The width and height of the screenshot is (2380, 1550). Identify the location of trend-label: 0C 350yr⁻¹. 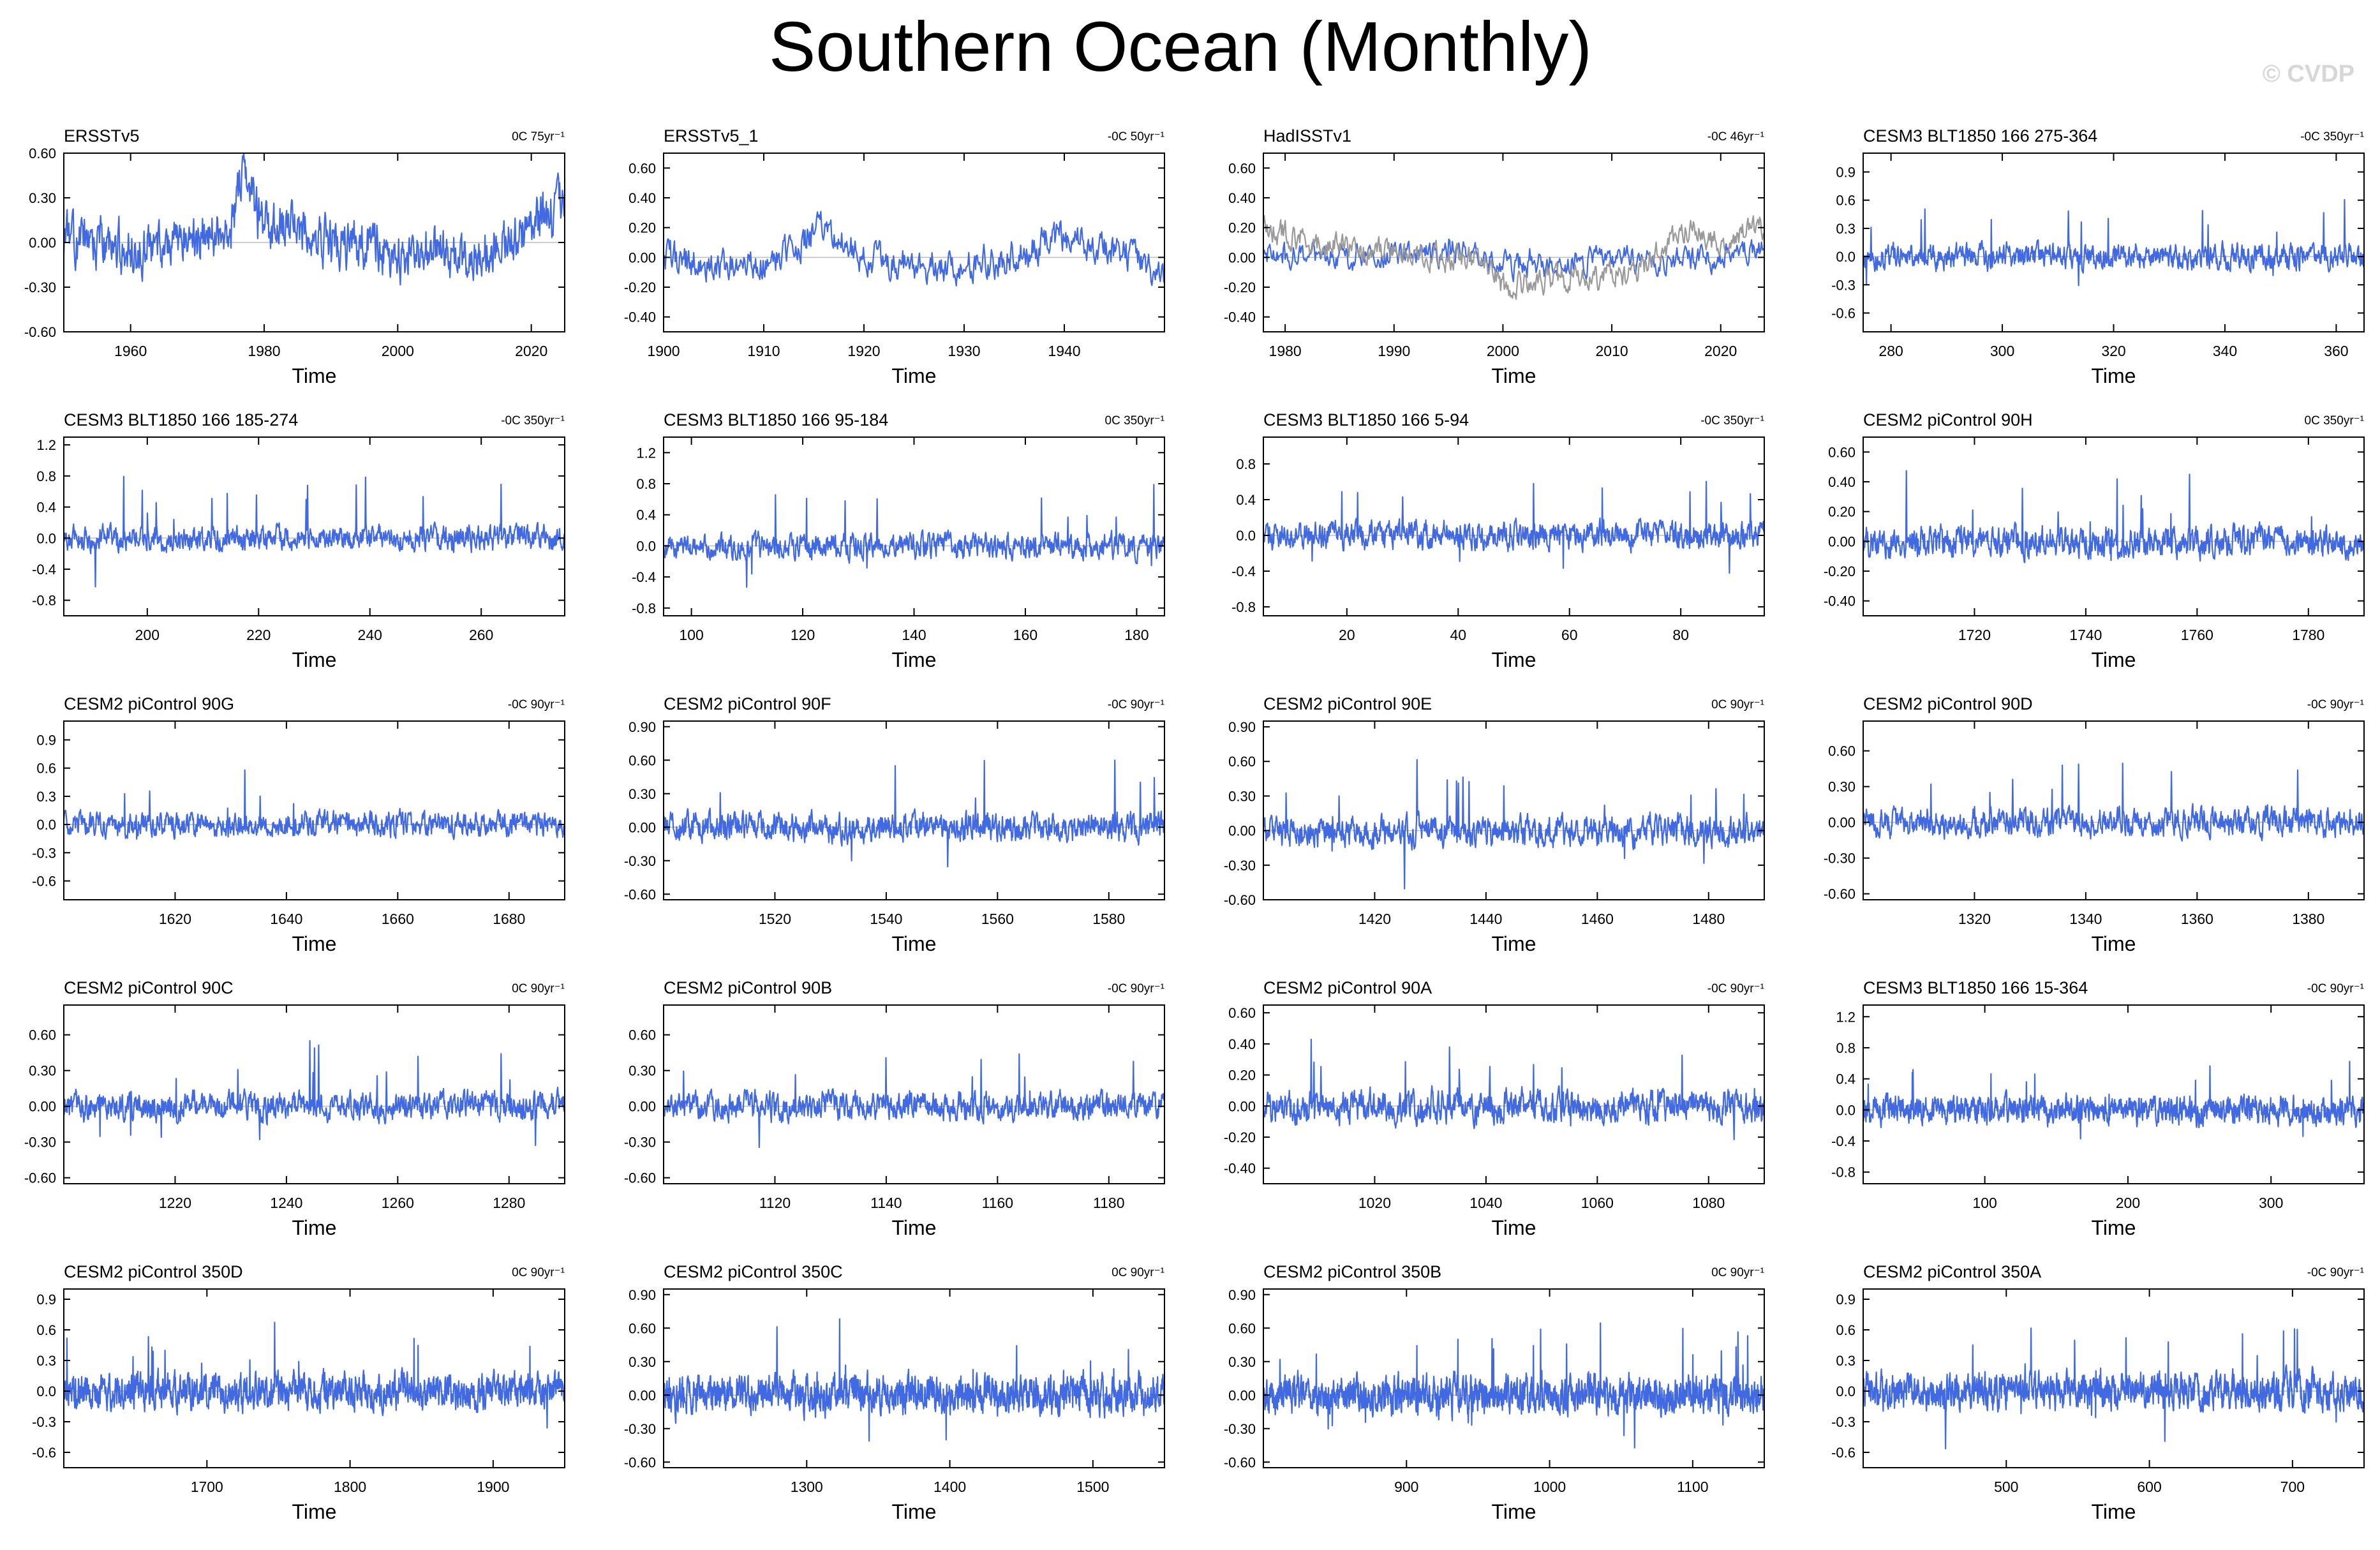
(1134, 421).